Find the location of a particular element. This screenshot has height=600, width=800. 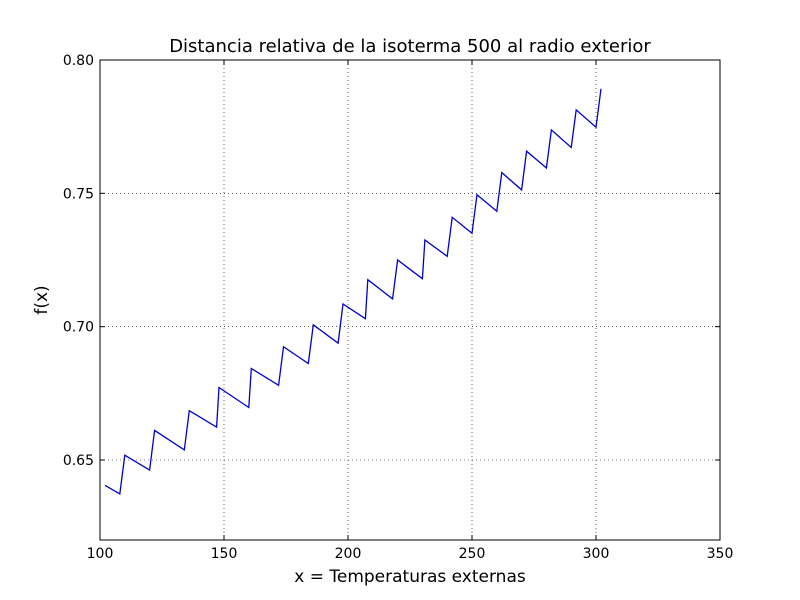

y-tick-label: 0.70 is located at coordinates (78, 328).